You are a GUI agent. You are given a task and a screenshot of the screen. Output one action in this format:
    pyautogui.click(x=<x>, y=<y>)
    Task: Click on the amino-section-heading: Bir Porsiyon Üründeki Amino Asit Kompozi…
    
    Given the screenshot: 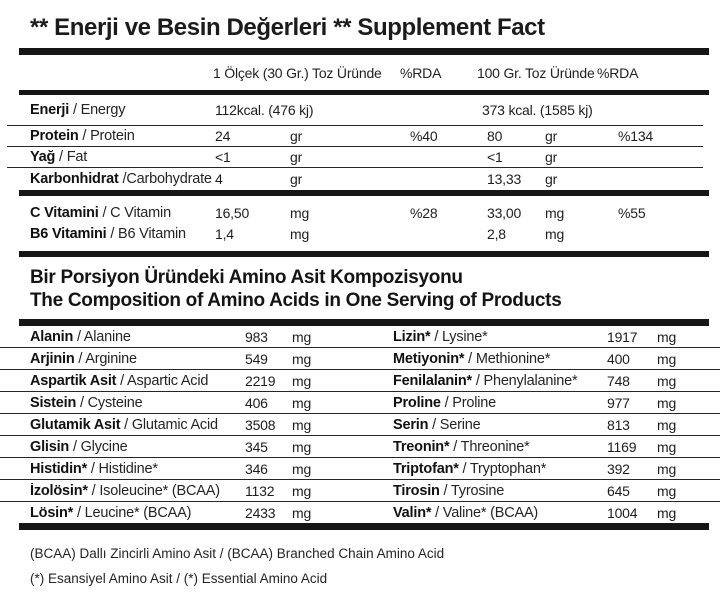 What is the action you would take?
    pyautogui.click(x=360, y=288)
    